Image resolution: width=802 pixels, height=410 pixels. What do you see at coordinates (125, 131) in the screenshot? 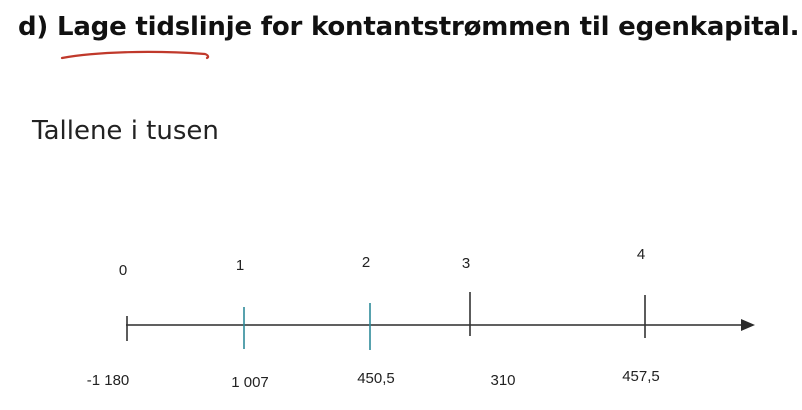
I see `subtitle: Tallene i tusen` at bounding box center [125, 131].